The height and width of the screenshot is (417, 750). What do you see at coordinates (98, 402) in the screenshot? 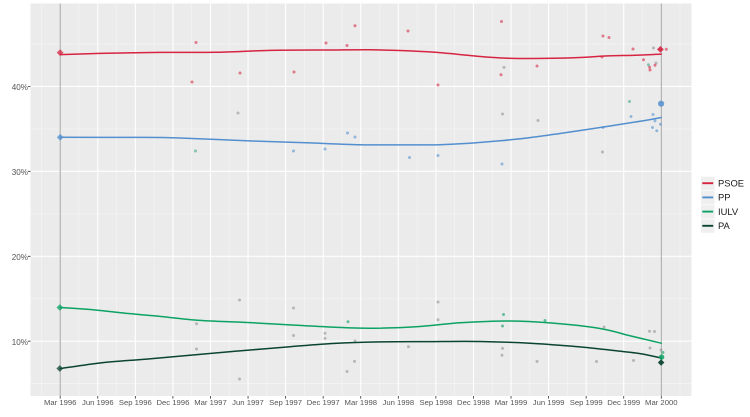
I see `svg-text: Jun 1996` at bounding box center [98, 402].